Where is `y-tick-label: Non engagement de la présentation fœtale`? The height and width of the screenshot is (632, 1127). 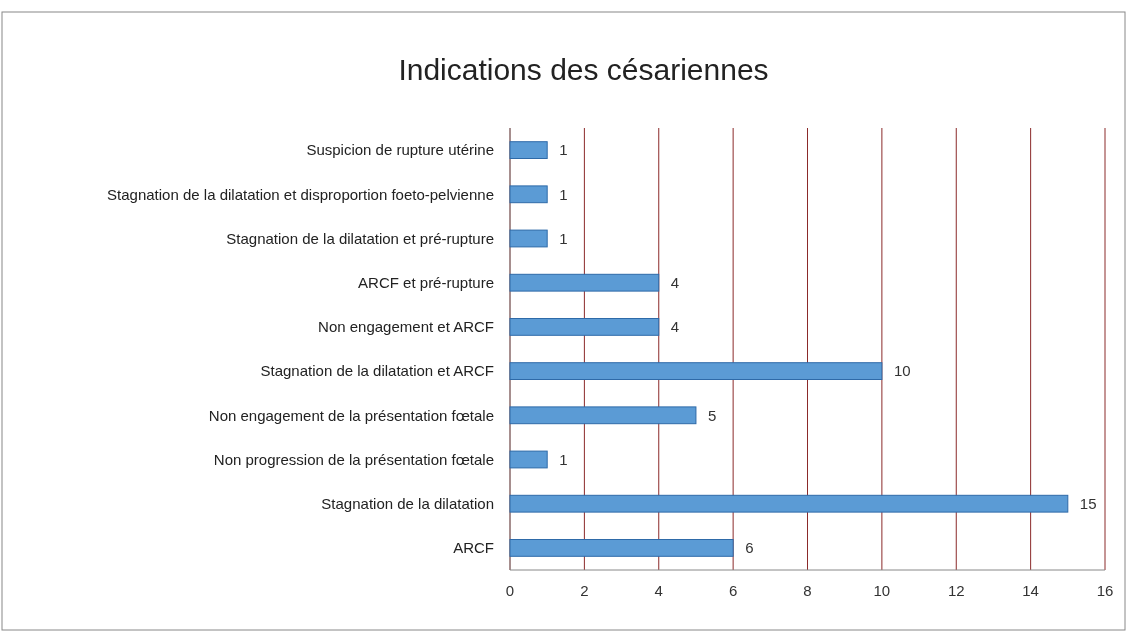 y-tick-label: Non engagement de la présentation fœtale is located at coordinates (351, 415).